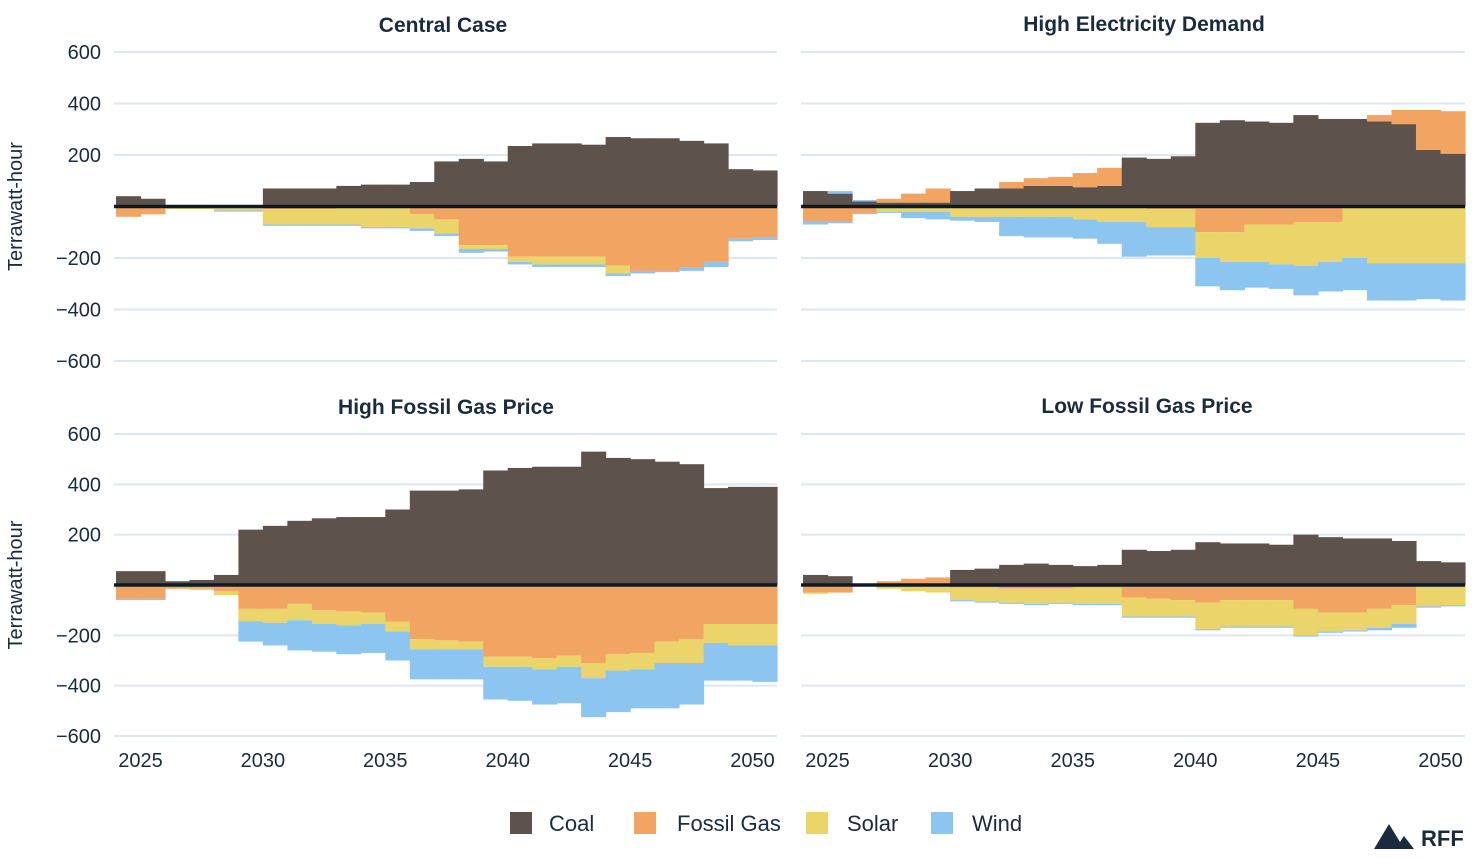 Image resolution: width=1480 pixels, height=859 pixels. What do you see at coordinates (1428, 235) in the screenshot?
I see `bar-solar-2049` at bounding box center [1428, 235].